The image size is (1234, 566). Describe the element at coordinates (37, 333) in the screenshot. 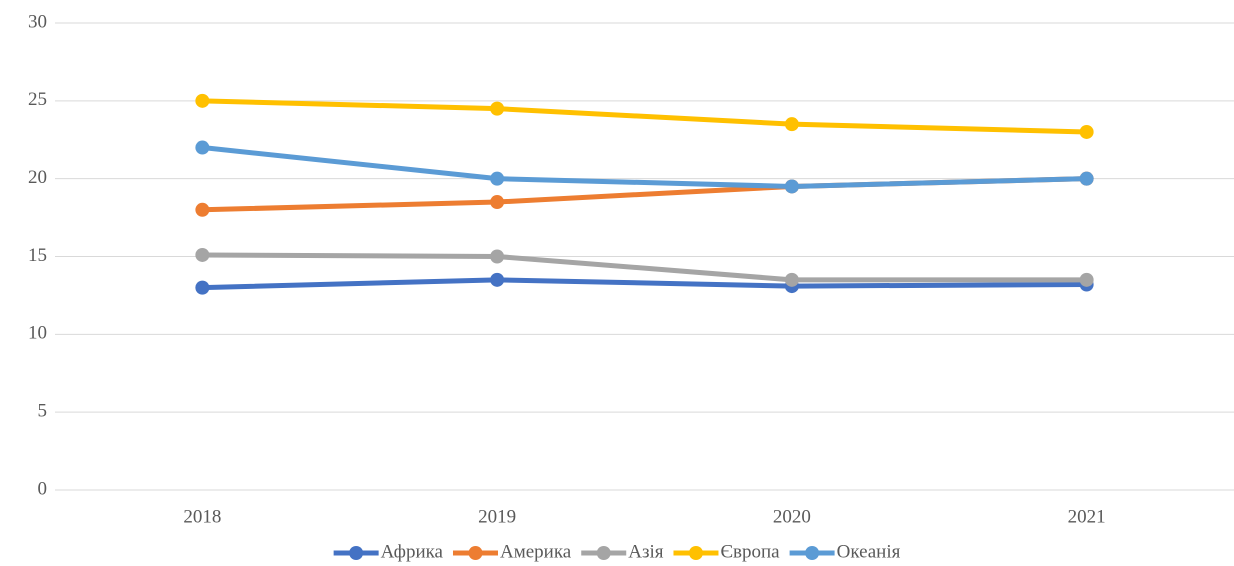

I see `y-tick-label: 10` at that location.